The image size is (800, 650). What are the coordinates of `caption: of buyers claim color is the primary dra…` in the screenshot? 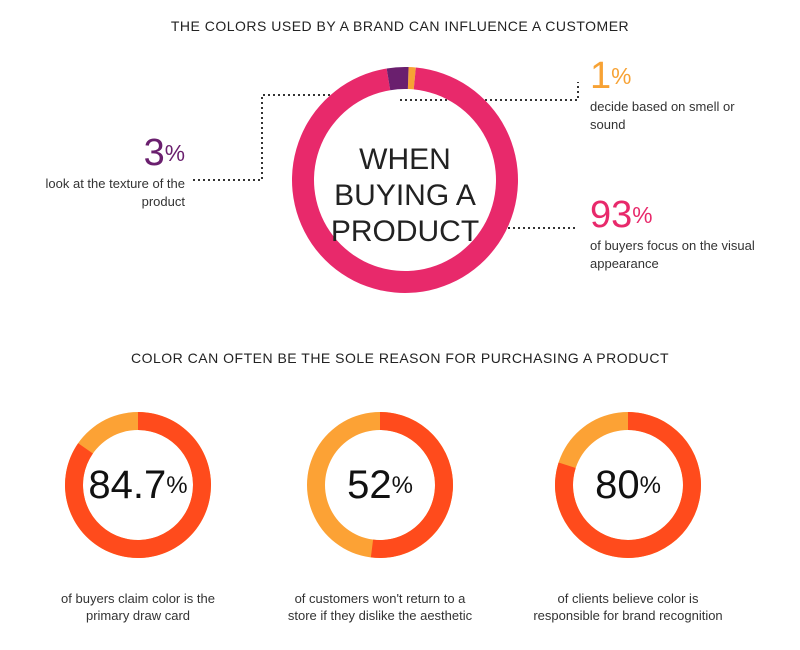 It's located at (138, 607).